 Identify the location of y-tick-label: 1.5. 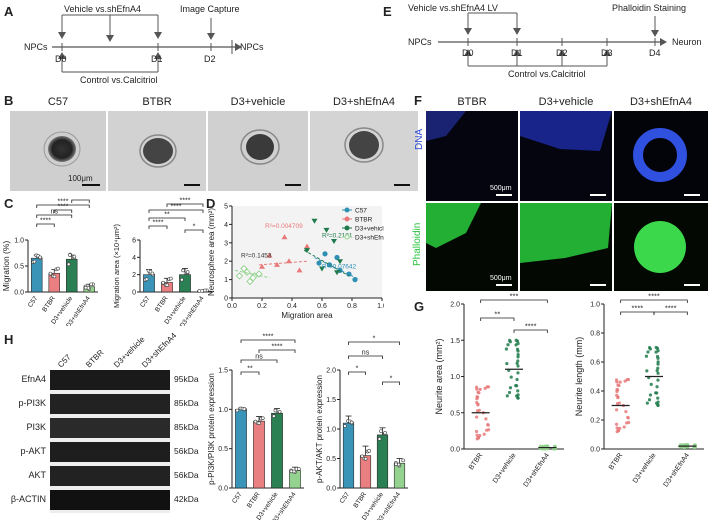
(331, 400).